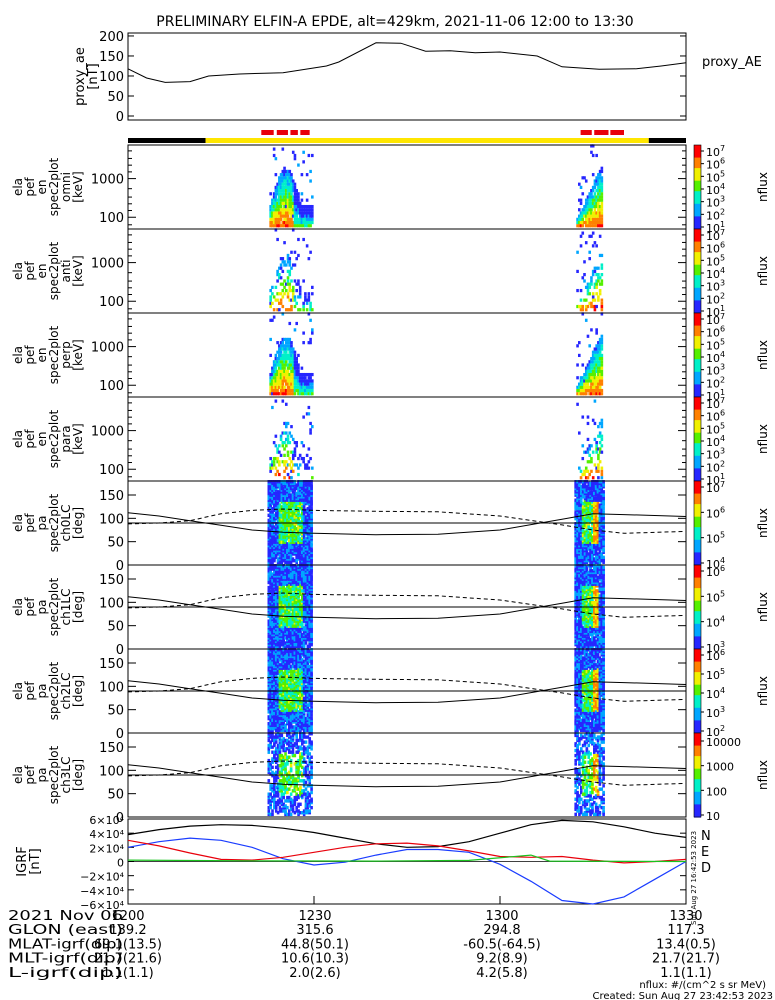 Image resolution: width=775 pixels, height=1000 pixels. I want to click on spectrogram-cells, so click(436, 270).